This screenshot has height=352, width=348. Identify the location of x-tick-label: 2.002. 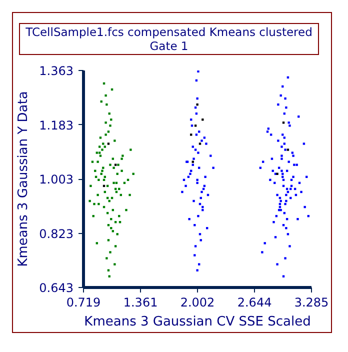
(197, 303).